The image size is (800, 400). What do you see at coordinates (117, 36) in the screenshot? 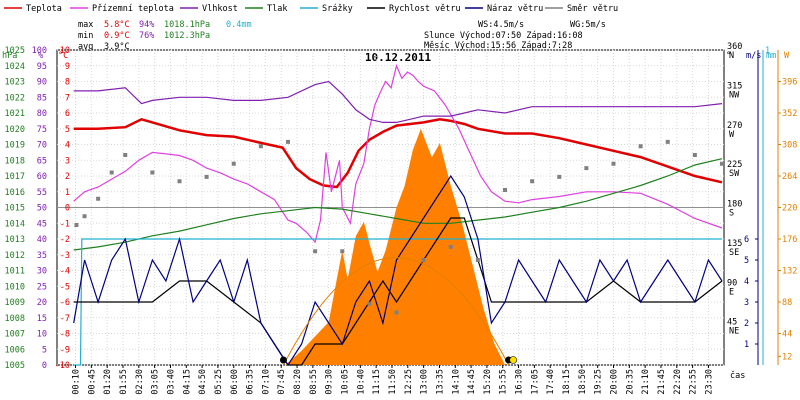
I see `stats-min-temp: 0.9°C` at bounding box center [117, 36].